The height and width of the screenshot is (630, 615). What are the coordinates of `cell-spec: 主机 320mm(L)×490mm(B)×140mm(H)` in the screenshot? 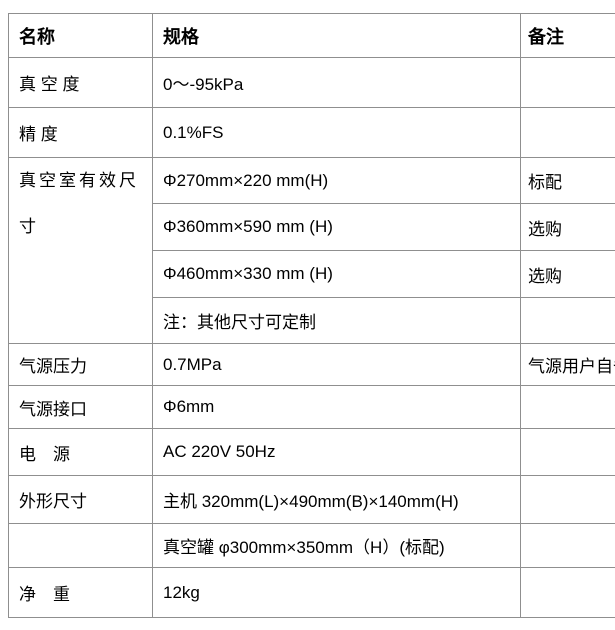 It's located at (336, 499).